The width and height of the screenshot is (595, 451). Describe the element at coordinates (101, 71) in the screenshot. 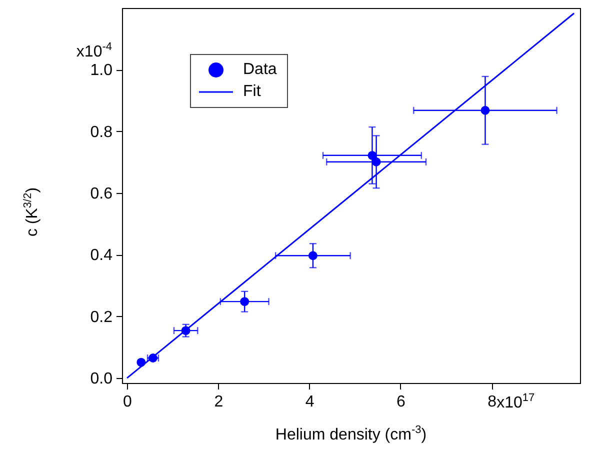

I see `y-tick-label: 1.0` at that location.